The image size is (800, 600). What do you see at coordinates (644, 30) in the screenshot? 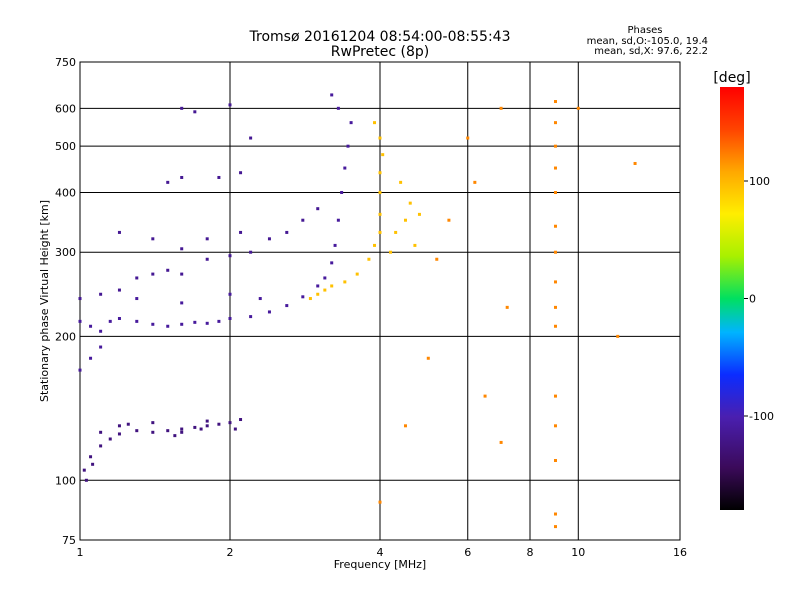
I see `legend-title: Phases` at bounding box center [644, 30].